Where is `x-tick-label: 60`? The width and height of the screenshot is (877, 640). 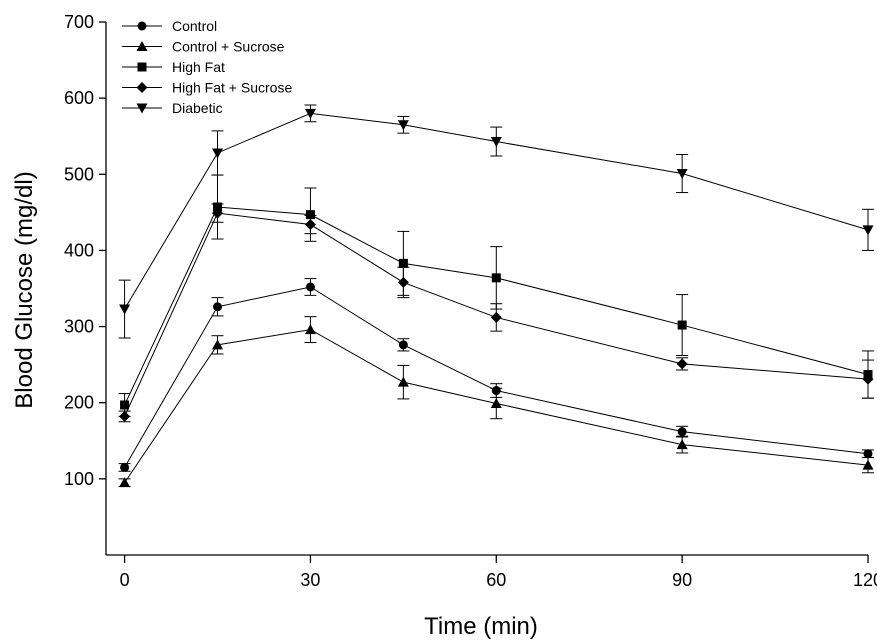
x-tick-label: 60 is located at coordinates (496, 580).